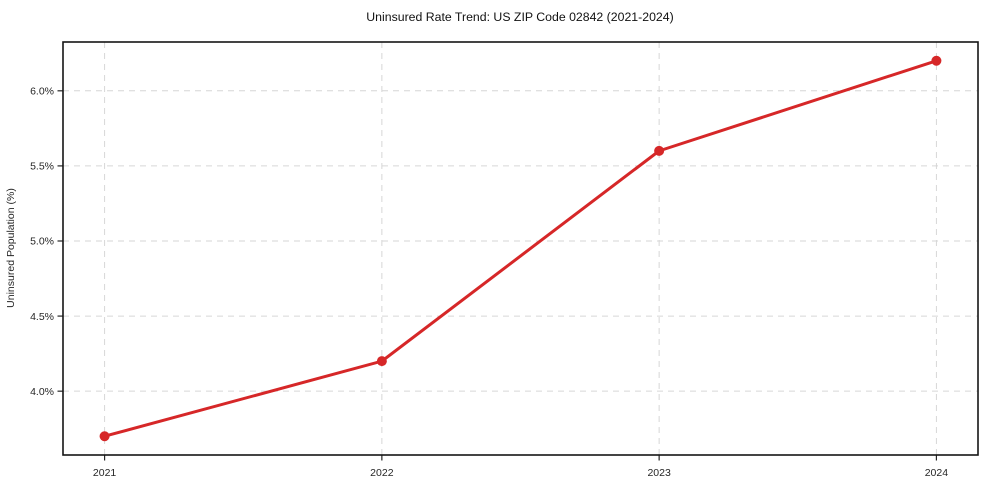 The image size is (989, 490). What do you see at coordinates (105, 473) in the screenshot?
I see `x-tick-label: 2021` at bounding box center [105, 473].